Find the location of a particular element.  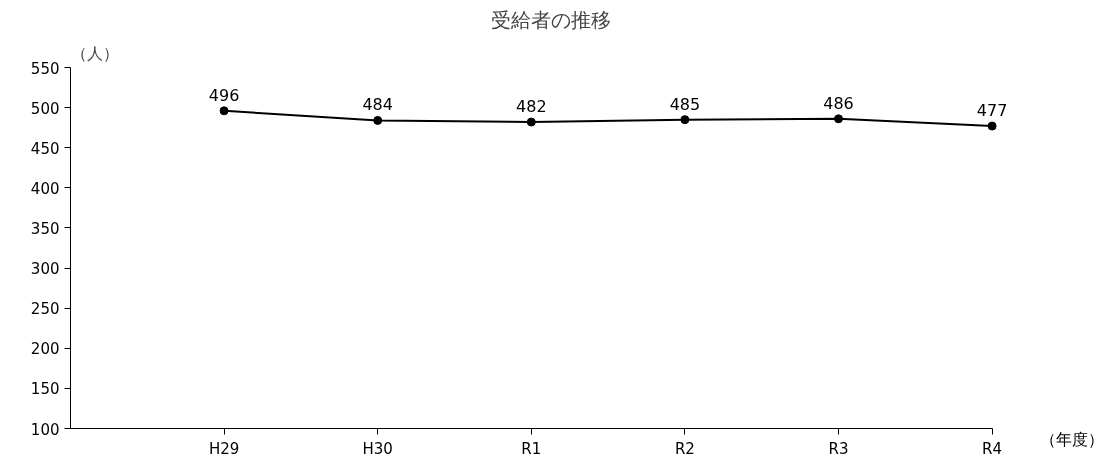

x-tick-label: H29 is located at coordinates (224, 448).